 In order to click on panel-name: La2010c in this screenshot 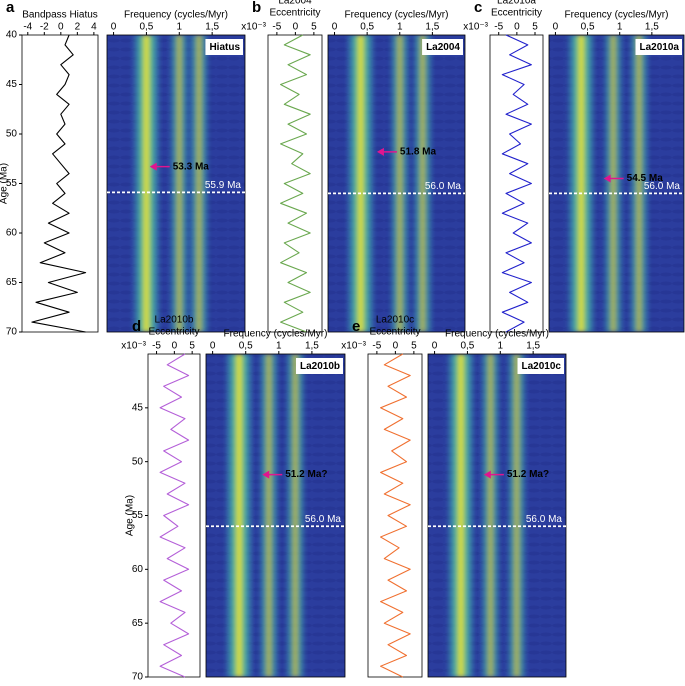, I will do `click(542, 366)`.